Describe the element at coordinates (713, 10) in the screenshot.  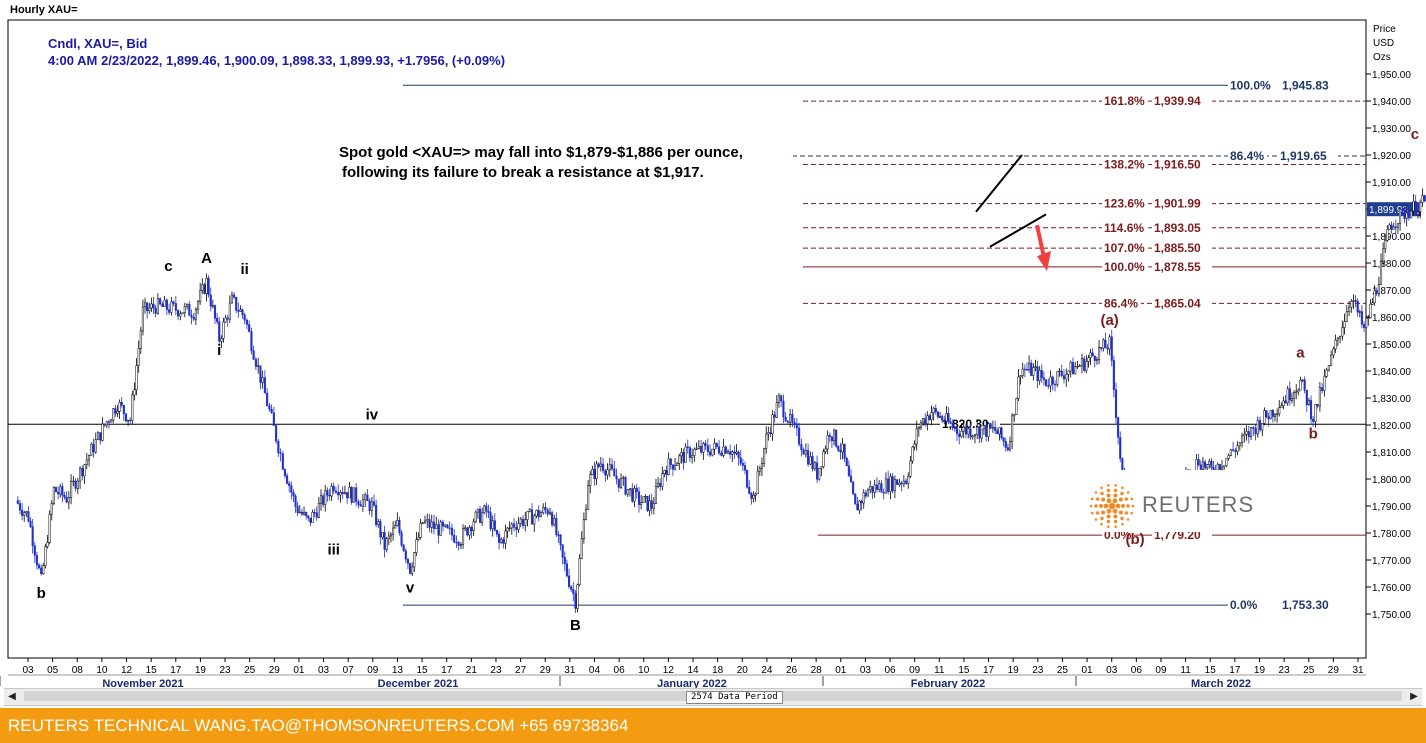
I see `window-title-bar: Hourly XAU=` at that location.